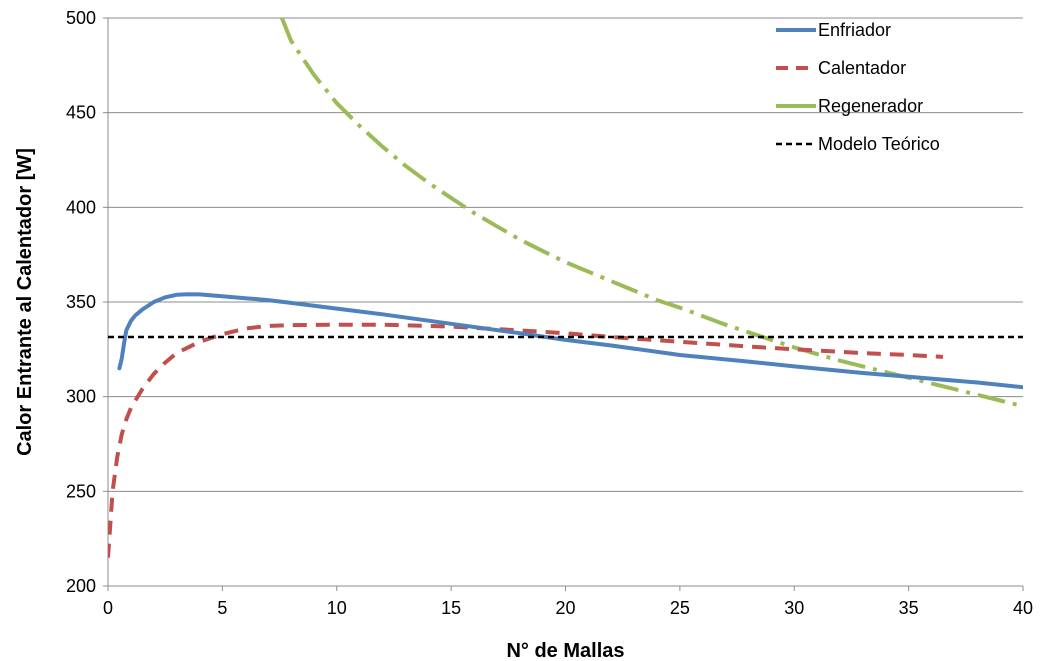 The width and height of the screenshot is (1043, 661). Describe the element at coordinates (25, 302) in the screenshot. I see `y-axis-title: Calor Entrante al Calentador [W]` at that location.